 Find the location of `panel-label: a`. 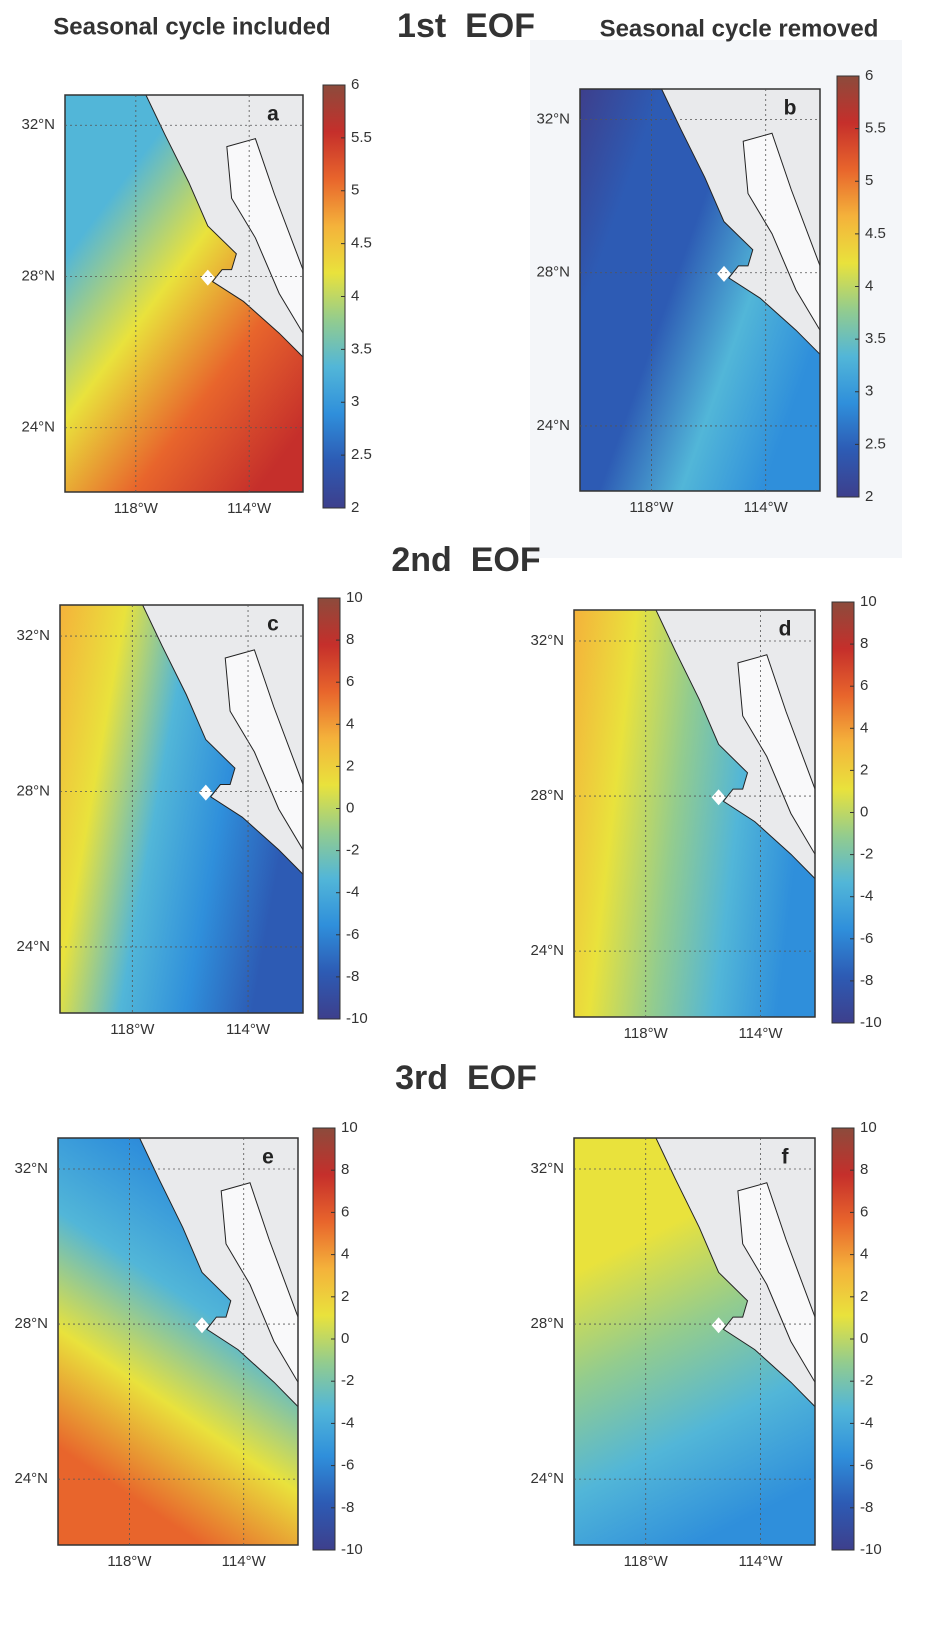

panel-label: a is located at coordinates (273, 114).